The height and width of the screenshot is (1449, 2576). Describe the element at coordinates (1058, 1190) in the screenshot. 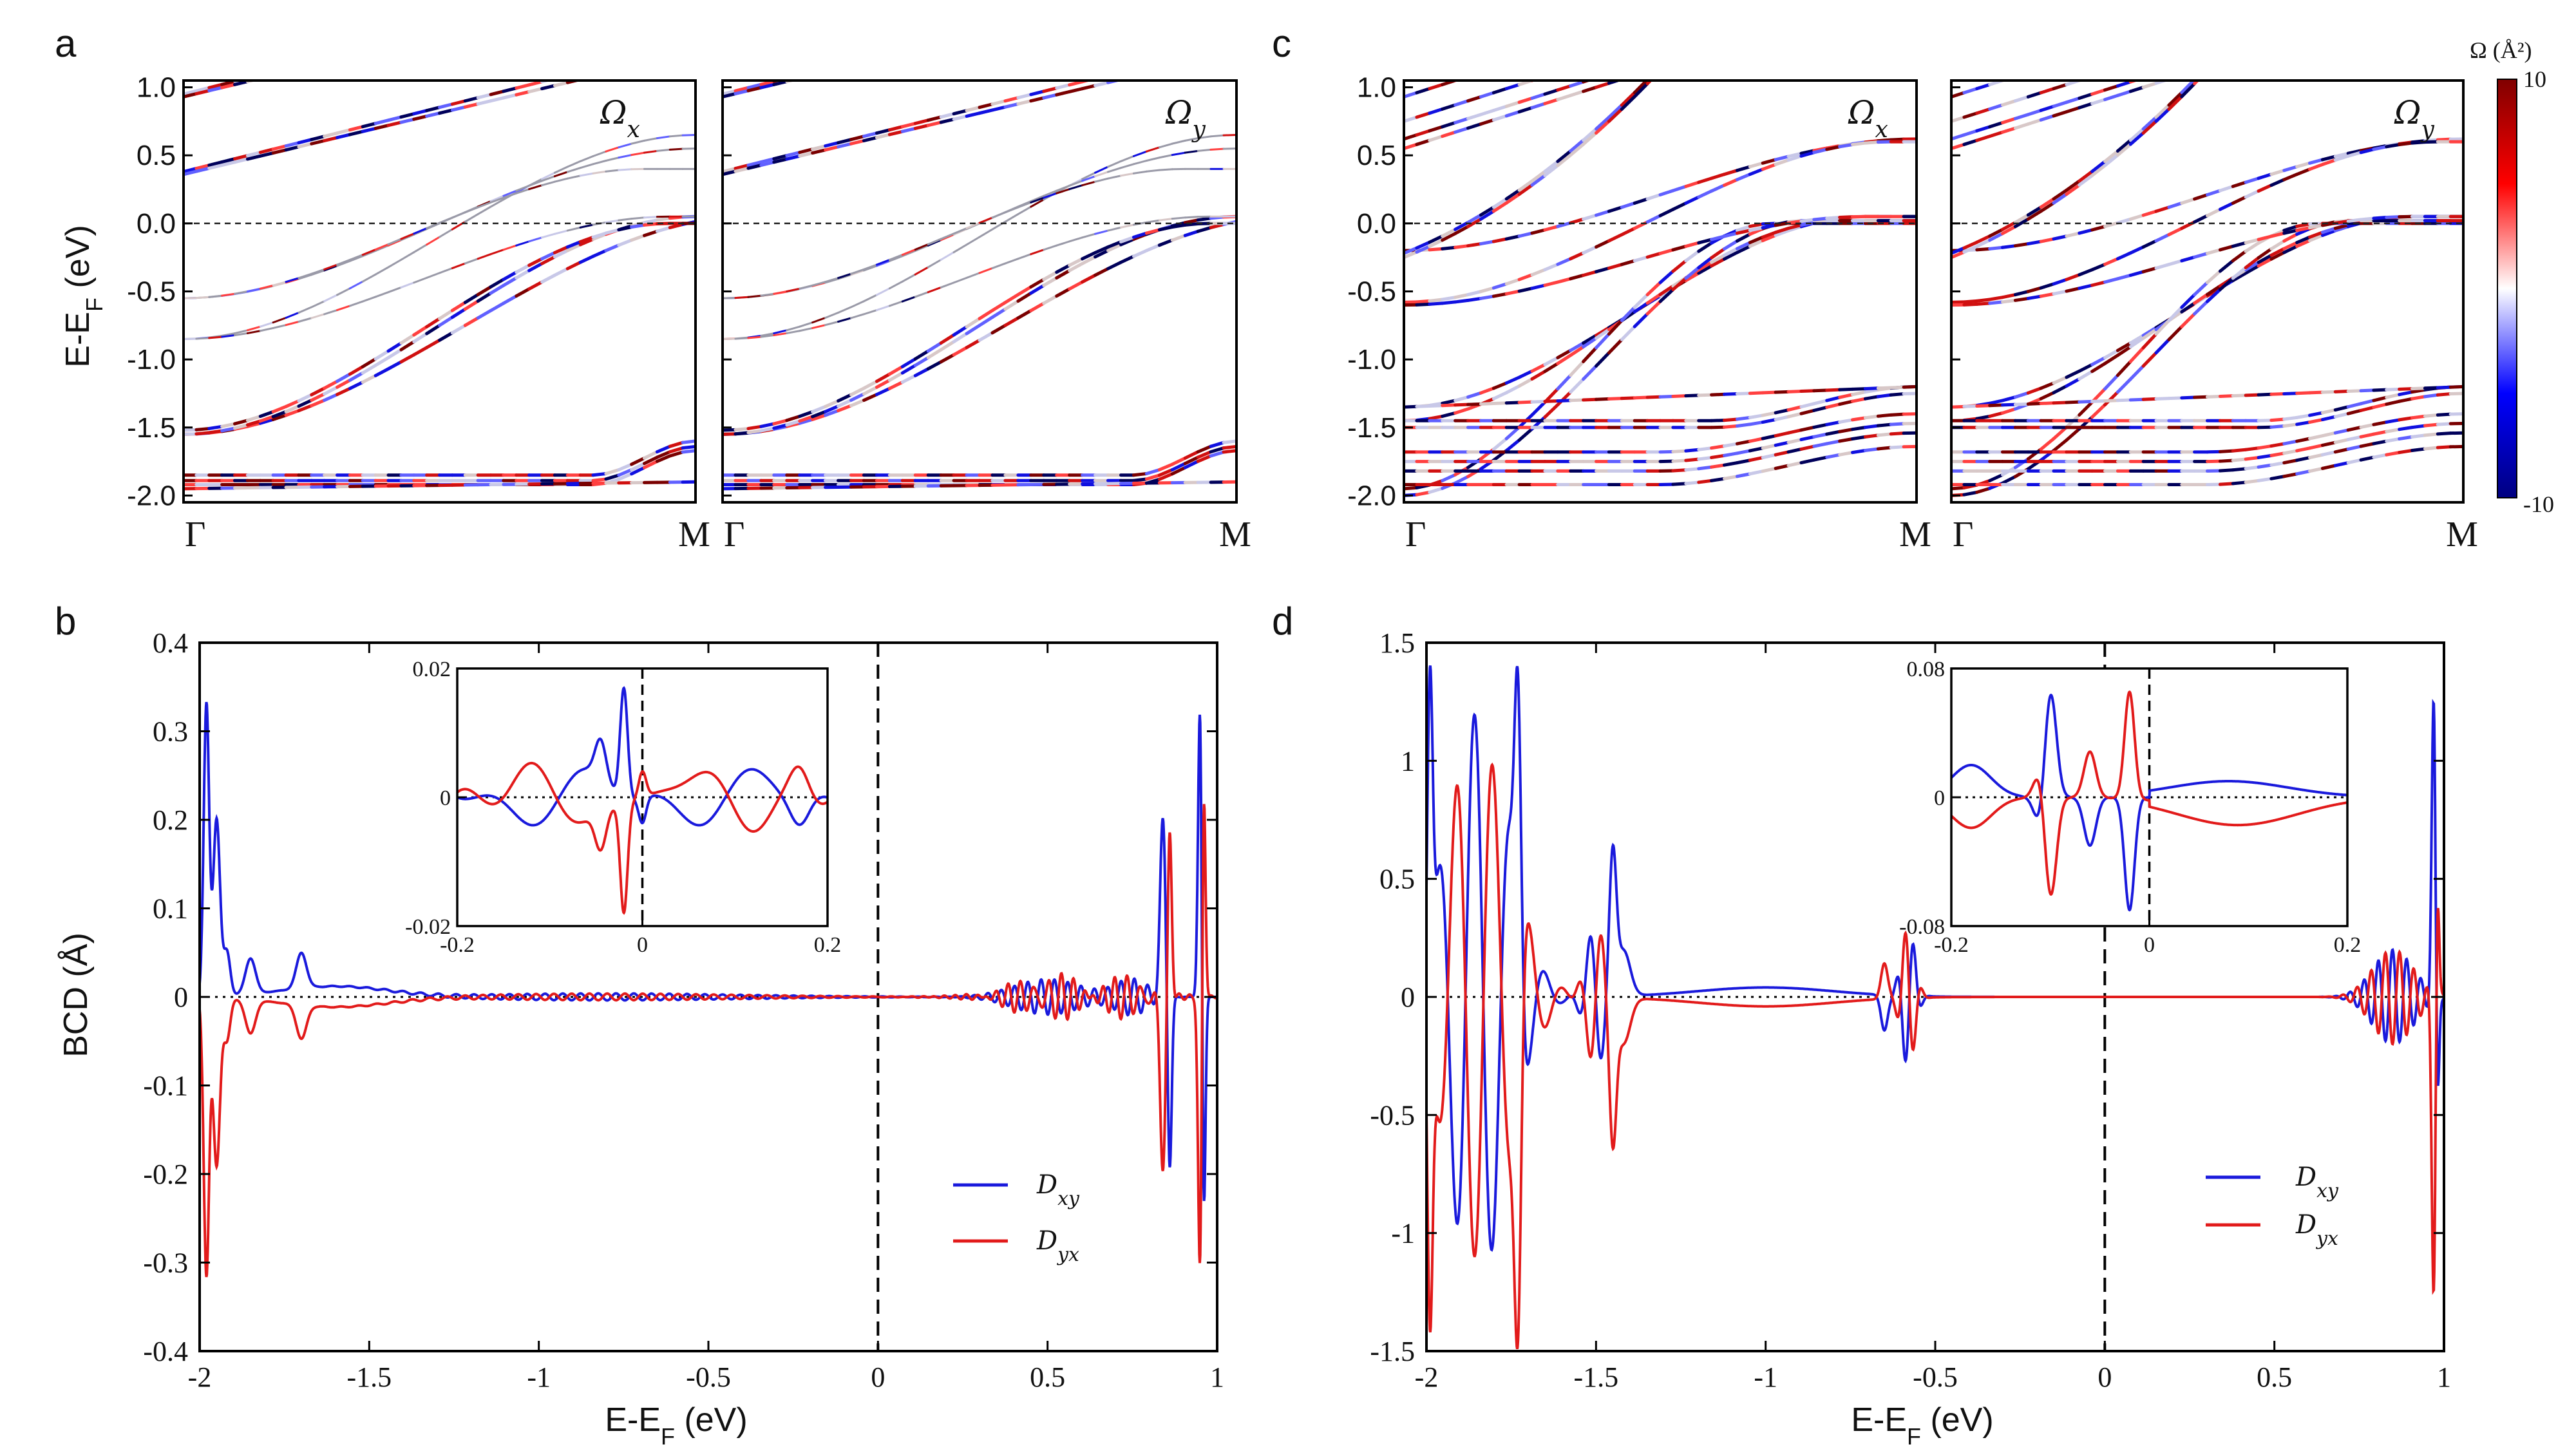

I see `legend-b-dxy-label: Dxy` at that location.